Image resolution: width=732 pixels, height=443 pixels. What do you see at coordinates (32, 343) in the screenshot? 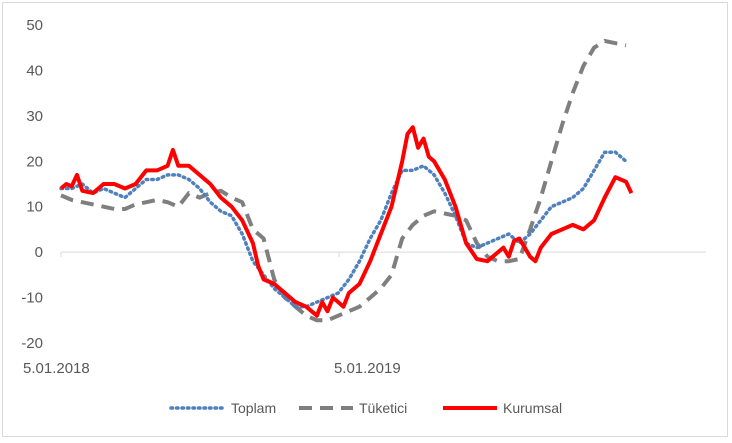
I see `y-tick-label: -20` at bounding box center [32, 343].